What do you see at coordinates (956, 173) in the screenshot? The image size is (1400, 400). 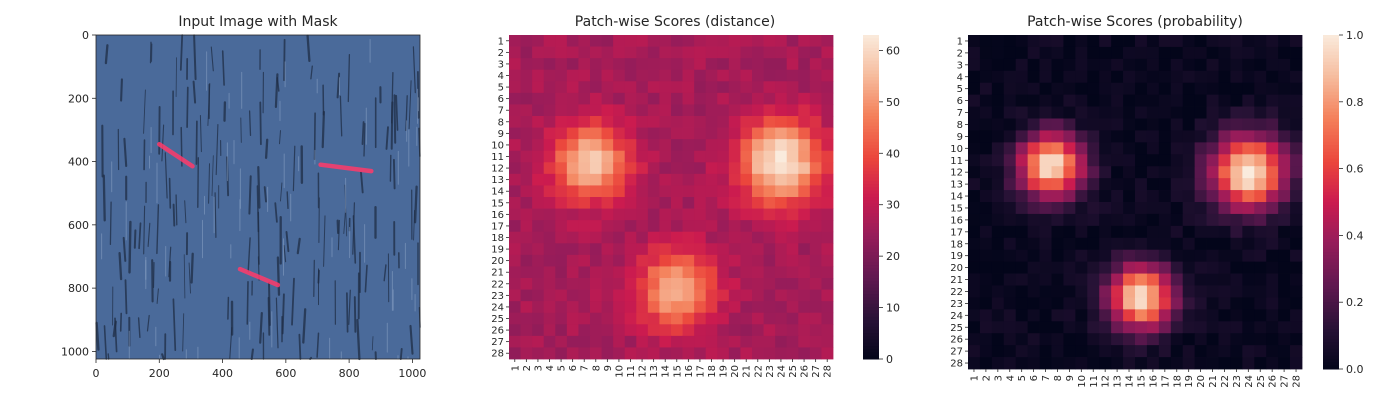 I see `y-tick-label: 12` at bounding box center [956, 173].